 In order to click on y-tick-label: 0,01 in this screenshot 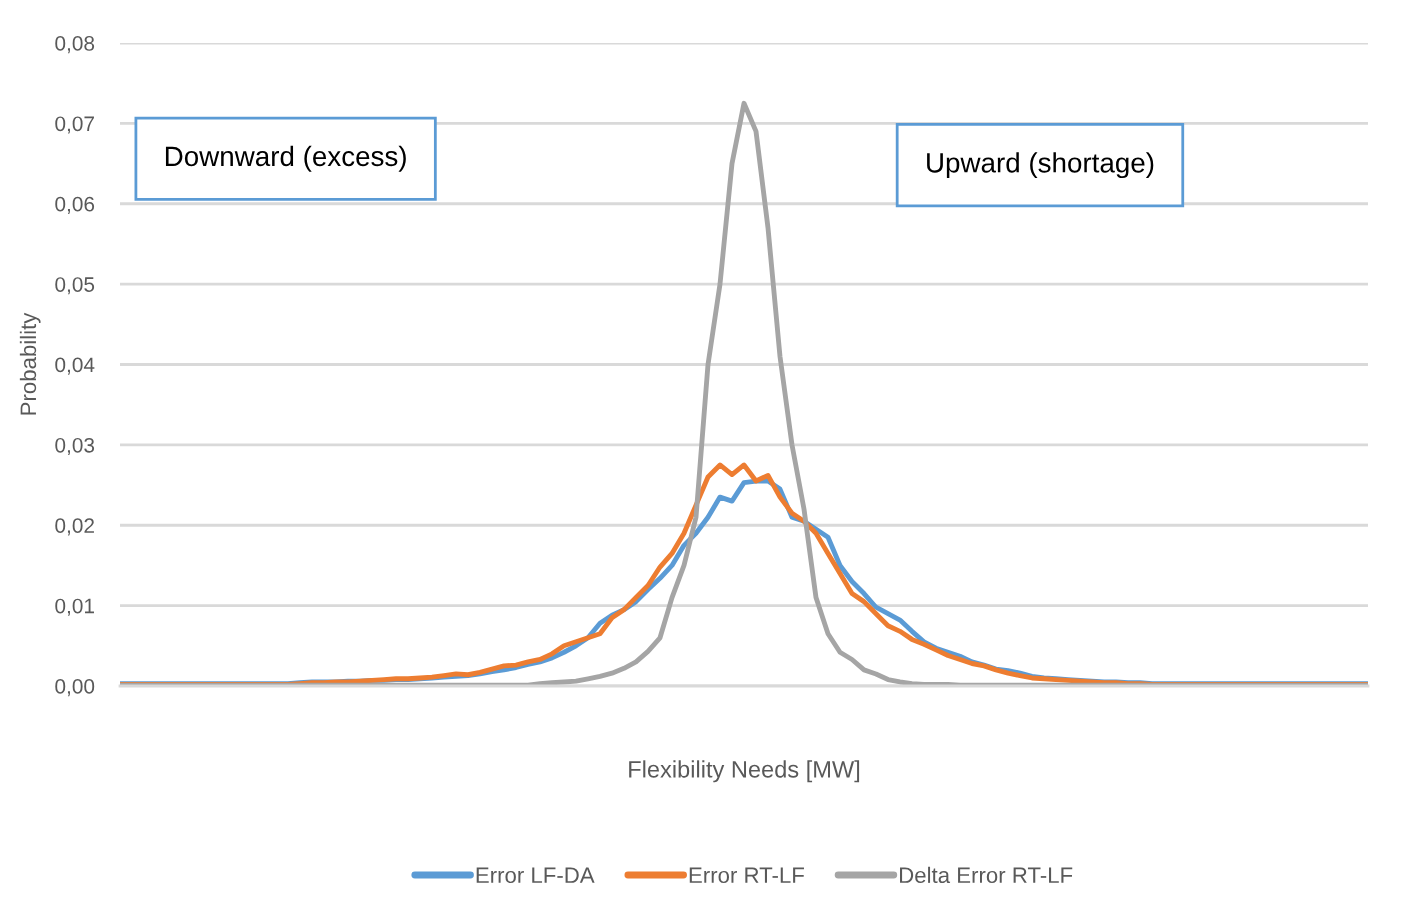, I will do `click(74, 607)`.